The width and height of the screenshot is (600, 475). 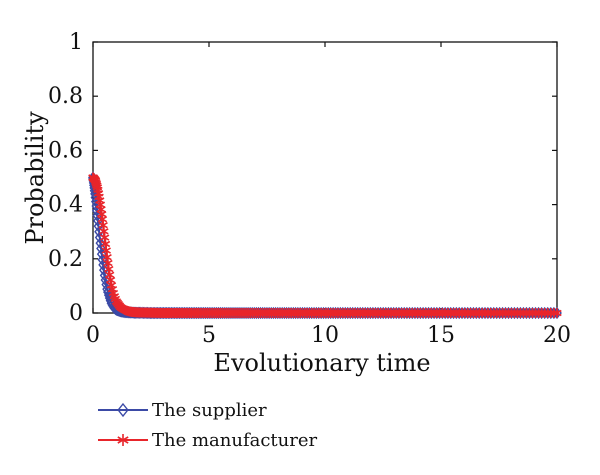 What do you see at coordinates (209, 410) in the screenshot?
I see `legend-label-the-supplier: The supplier` at bounding box center [209, 410].